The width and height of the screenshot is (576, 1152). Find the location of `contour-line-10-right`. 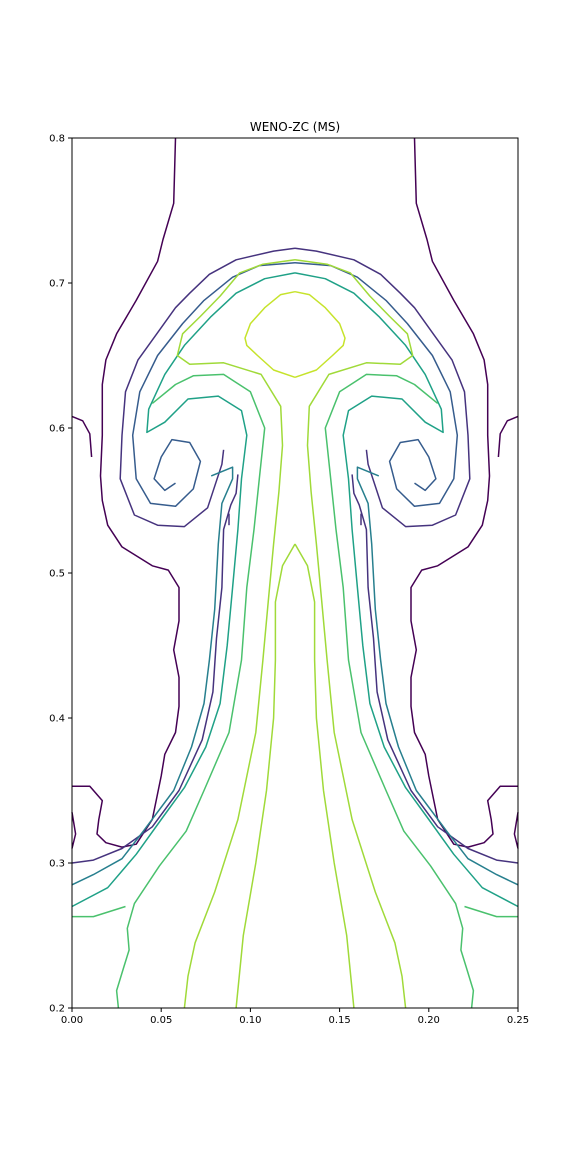

contour-line-10-right is located at coordinates (491, 911).